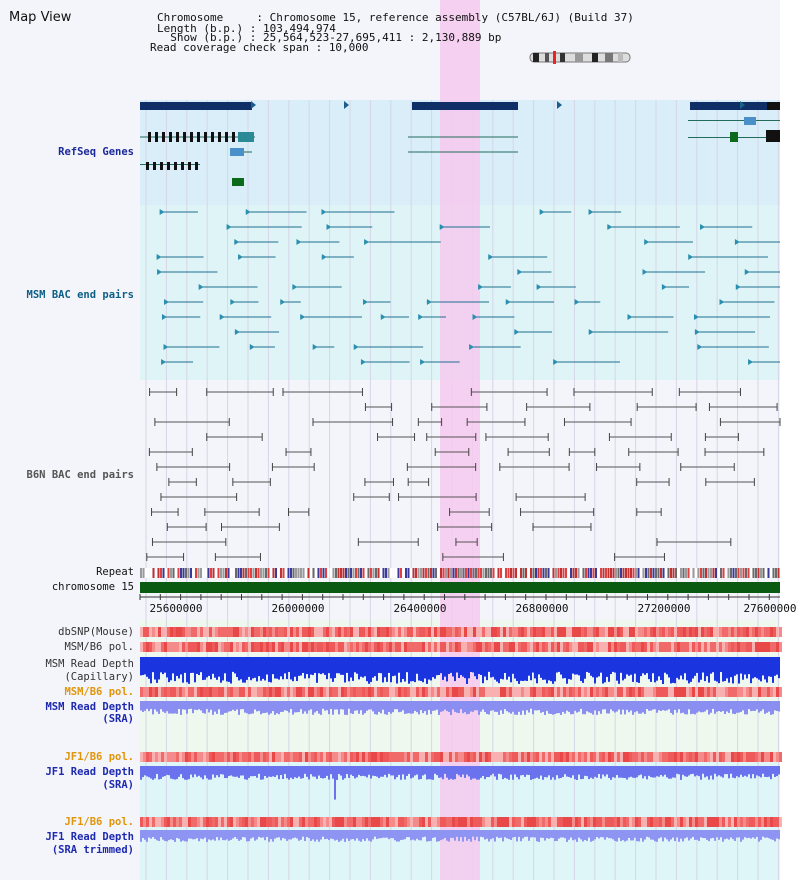 Image resolution: width=800 pixels, height=880 pixels. Describe the element at coordinates (168, 166) in the screenshot. I see `gene-exon` at that location.